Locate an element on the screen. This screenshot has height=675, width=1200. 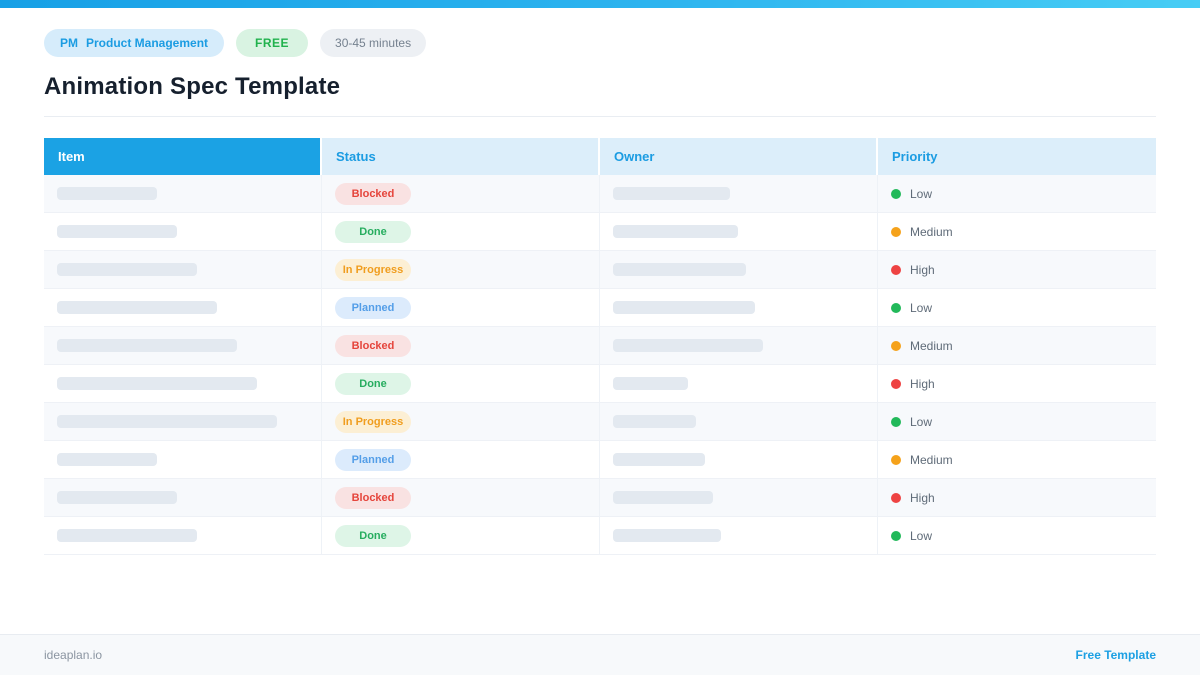
category-abbr: PM is located at coordinates (69, 43).